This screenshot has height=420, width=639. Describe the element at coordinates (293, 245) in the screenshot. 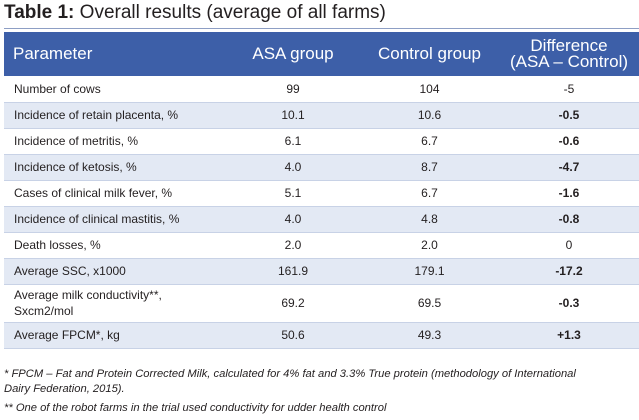

I see `row-asa-value: 2.0` at that location.